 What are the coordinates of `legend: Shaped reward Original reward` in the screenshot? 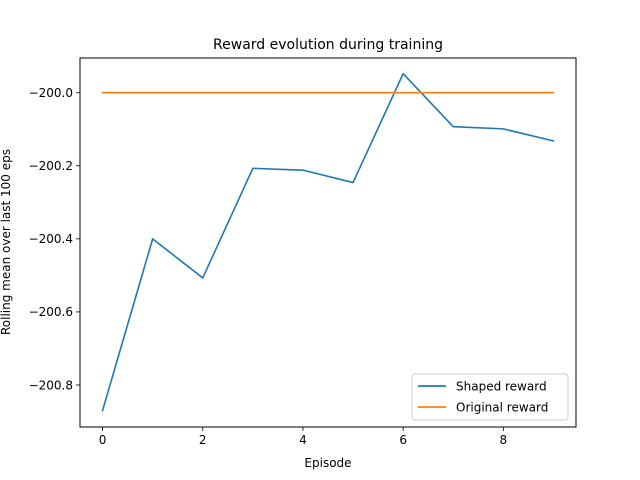 It's located at (490, 397).